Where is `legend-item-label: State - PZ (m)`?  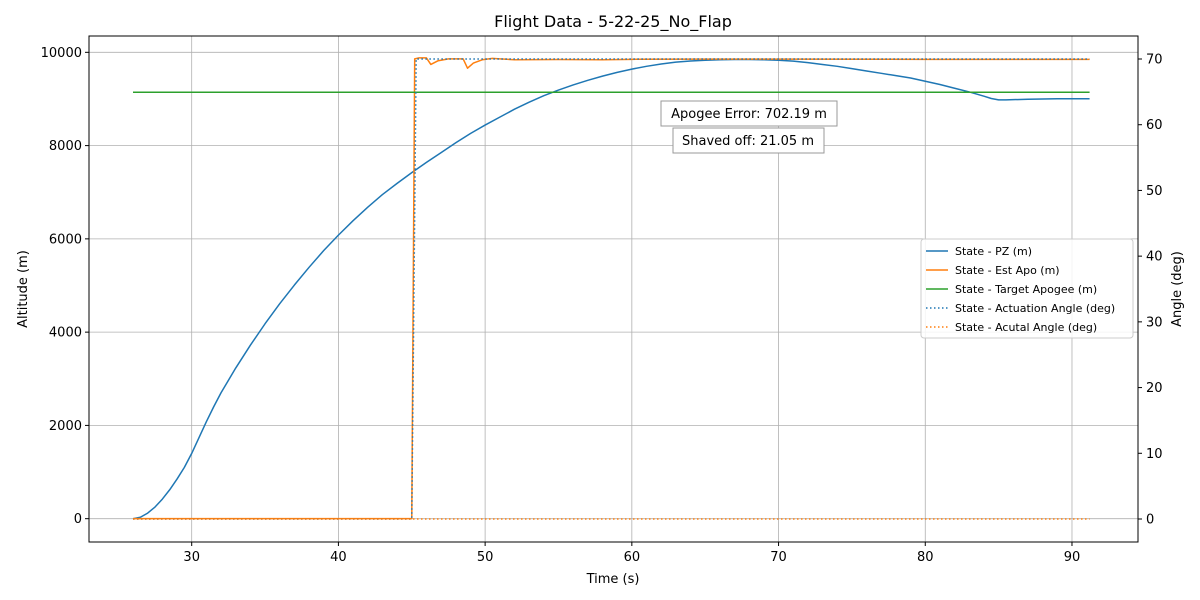
legend-item-label: State - PZ (m) is located at coordinates (993, 251).